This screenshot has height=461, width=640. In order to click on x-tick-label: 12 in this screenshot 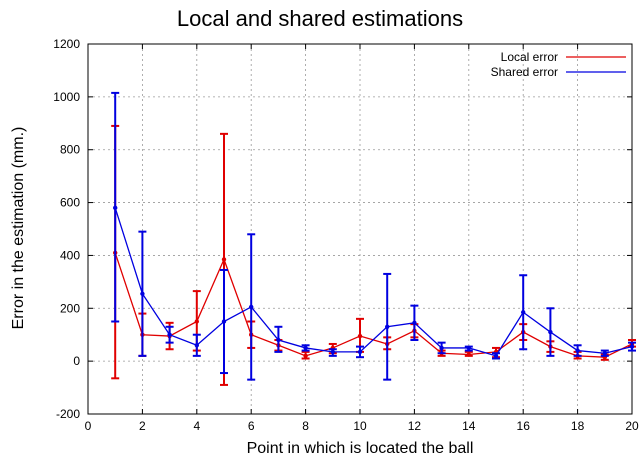, I will do `click(415, 426)`.